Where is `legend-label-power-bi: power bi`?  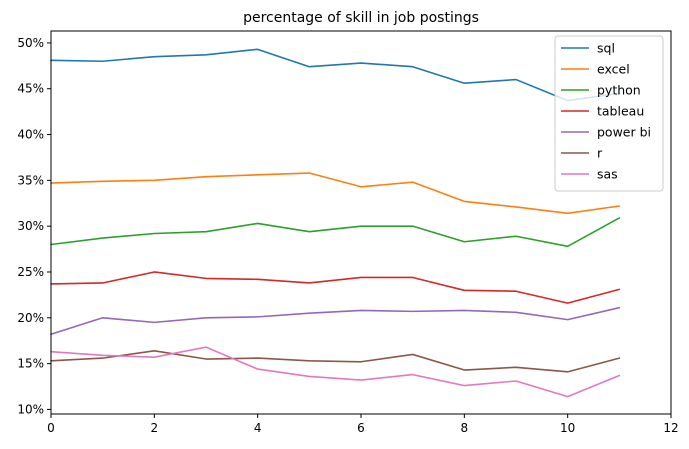
legend-label-power-bi: power bi is located at coordinates (624, 132).